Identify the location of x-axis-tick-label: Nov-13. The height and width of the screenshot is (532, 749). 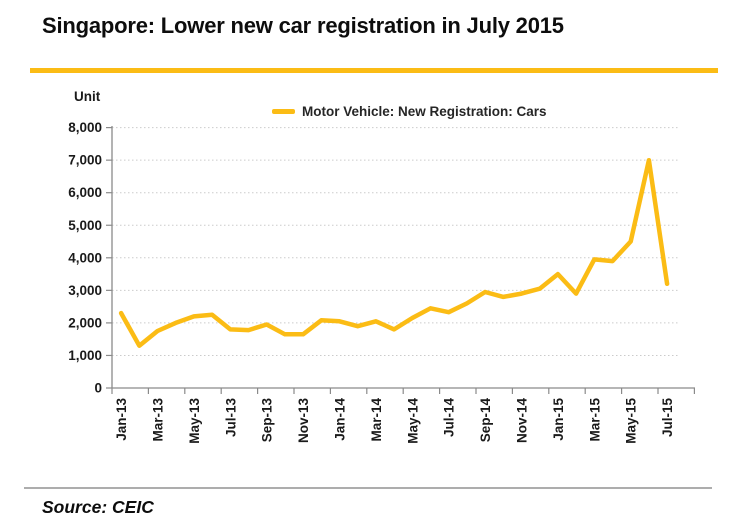
(303, 421).